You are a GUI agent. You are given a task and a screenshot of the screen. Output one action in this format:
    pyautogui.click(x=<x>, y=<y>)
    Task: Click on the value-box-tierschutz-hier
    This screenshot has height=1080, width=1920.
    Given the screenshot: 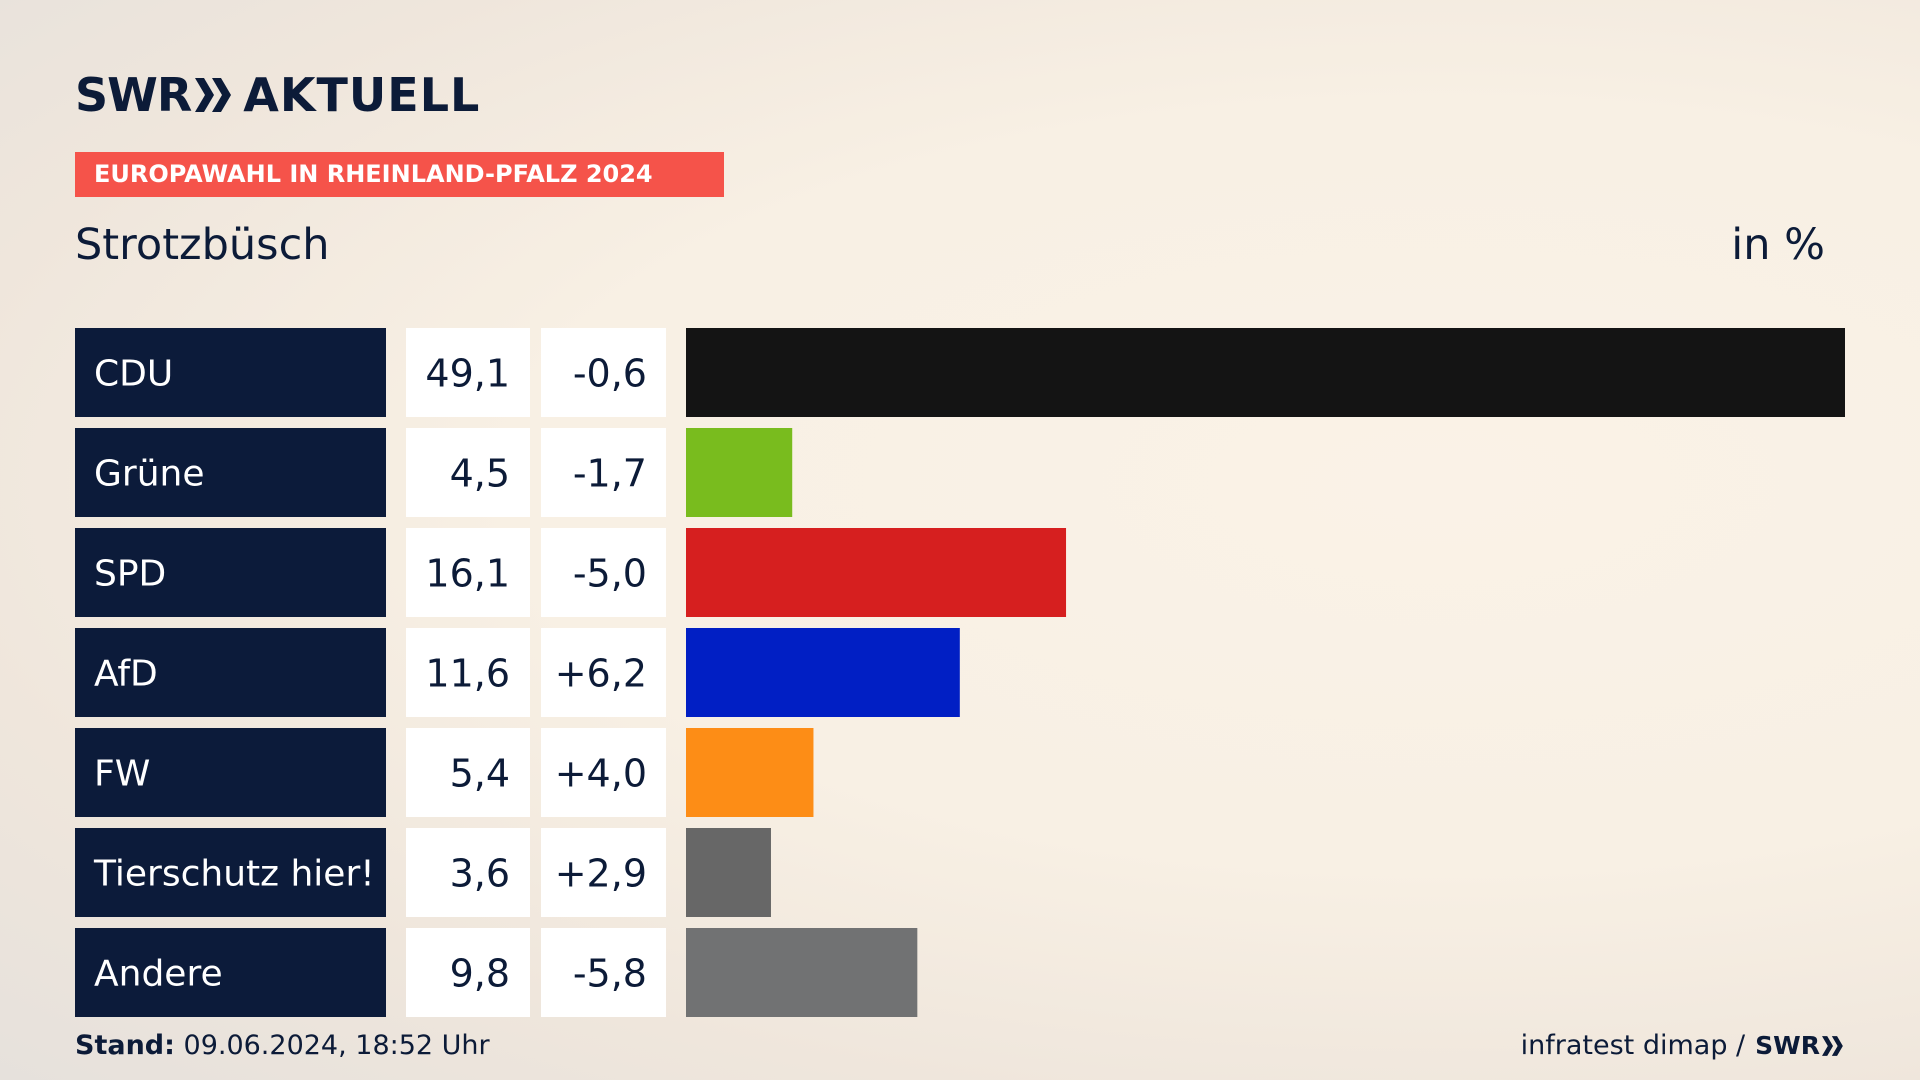 What is the action you would take?
    pyautogui.click(x=468, y=872)
    